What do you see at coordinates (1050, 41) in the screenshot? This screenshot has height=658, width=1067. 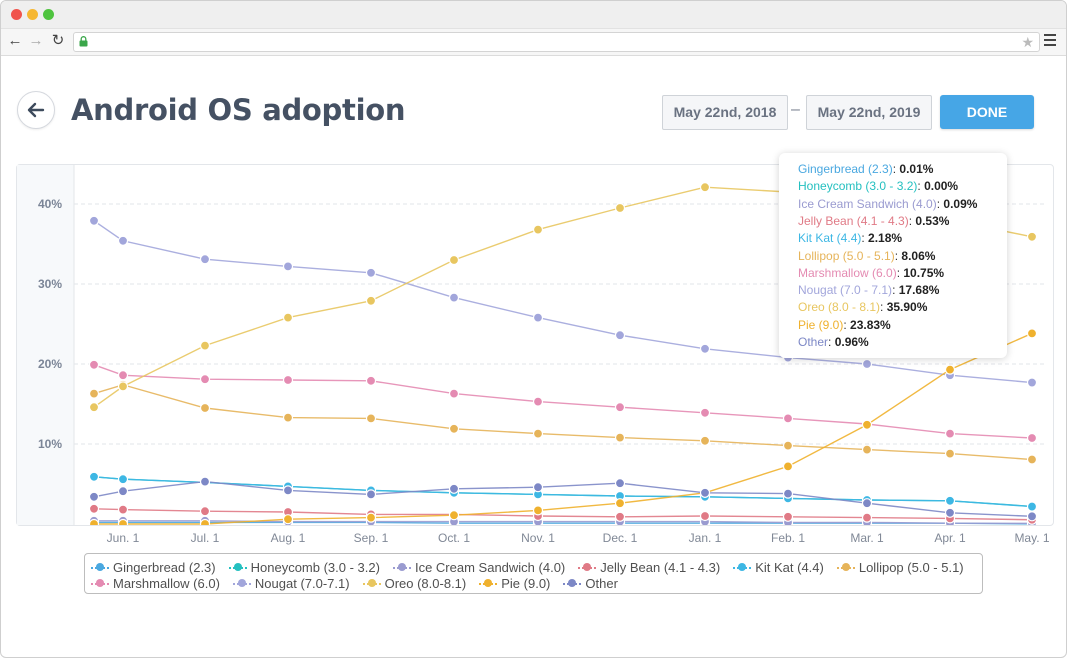 I see `menu-icon` at bounding box center [1050, 41].